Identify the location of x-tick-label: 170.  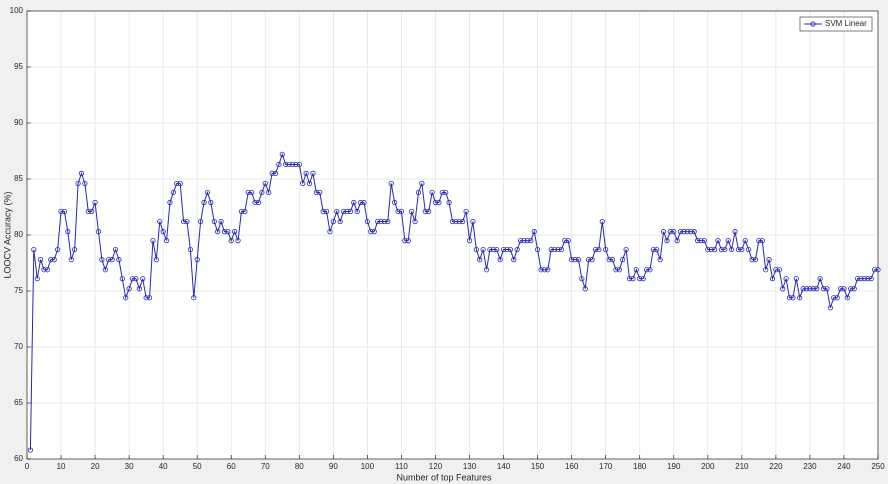
(606, 466).